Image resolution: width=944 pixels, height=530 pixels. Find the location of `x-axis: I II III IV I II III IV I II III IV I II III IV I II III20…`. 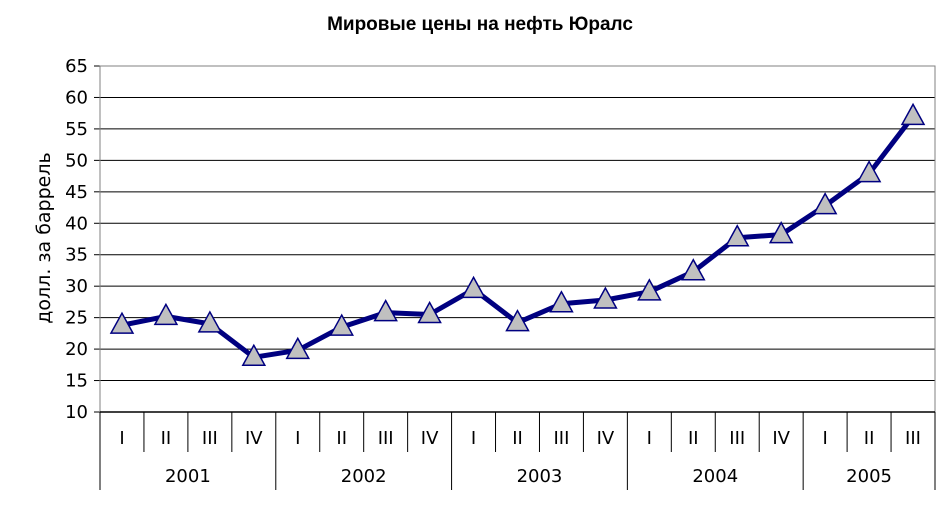

x-axis: I II III IV I II III IV I II III IV I II III IV I II III20… is located at coordinates (517, 450).